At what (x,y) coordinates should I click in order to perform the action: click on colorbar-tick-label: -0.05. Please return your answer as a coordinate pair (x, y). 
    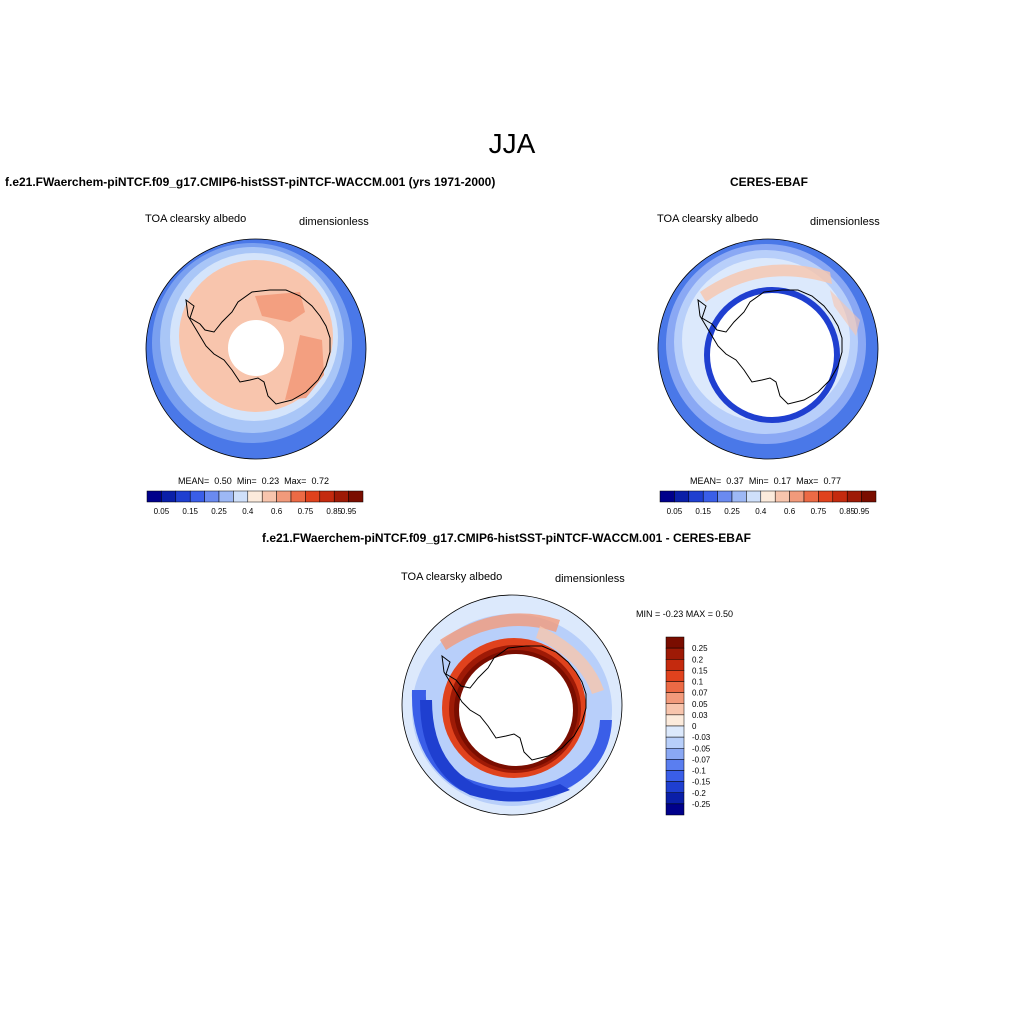
    Looking at the image, I should click on (701, 748).